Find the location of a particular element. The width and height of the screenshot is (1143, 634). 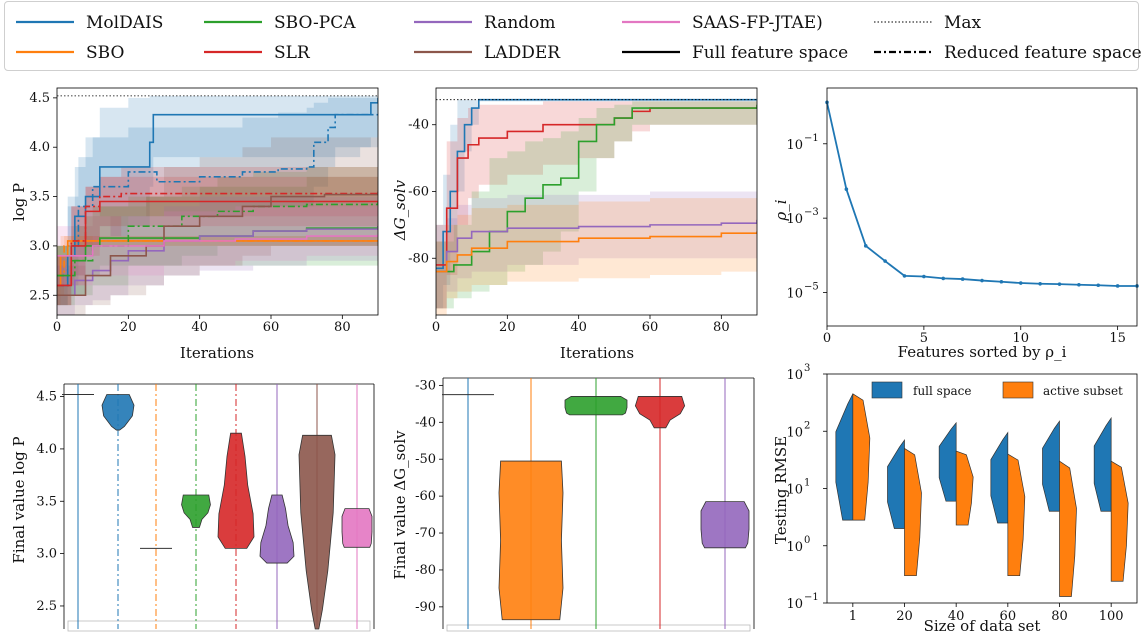

y-tick-label: -50 is located at coordinates (425, 459).